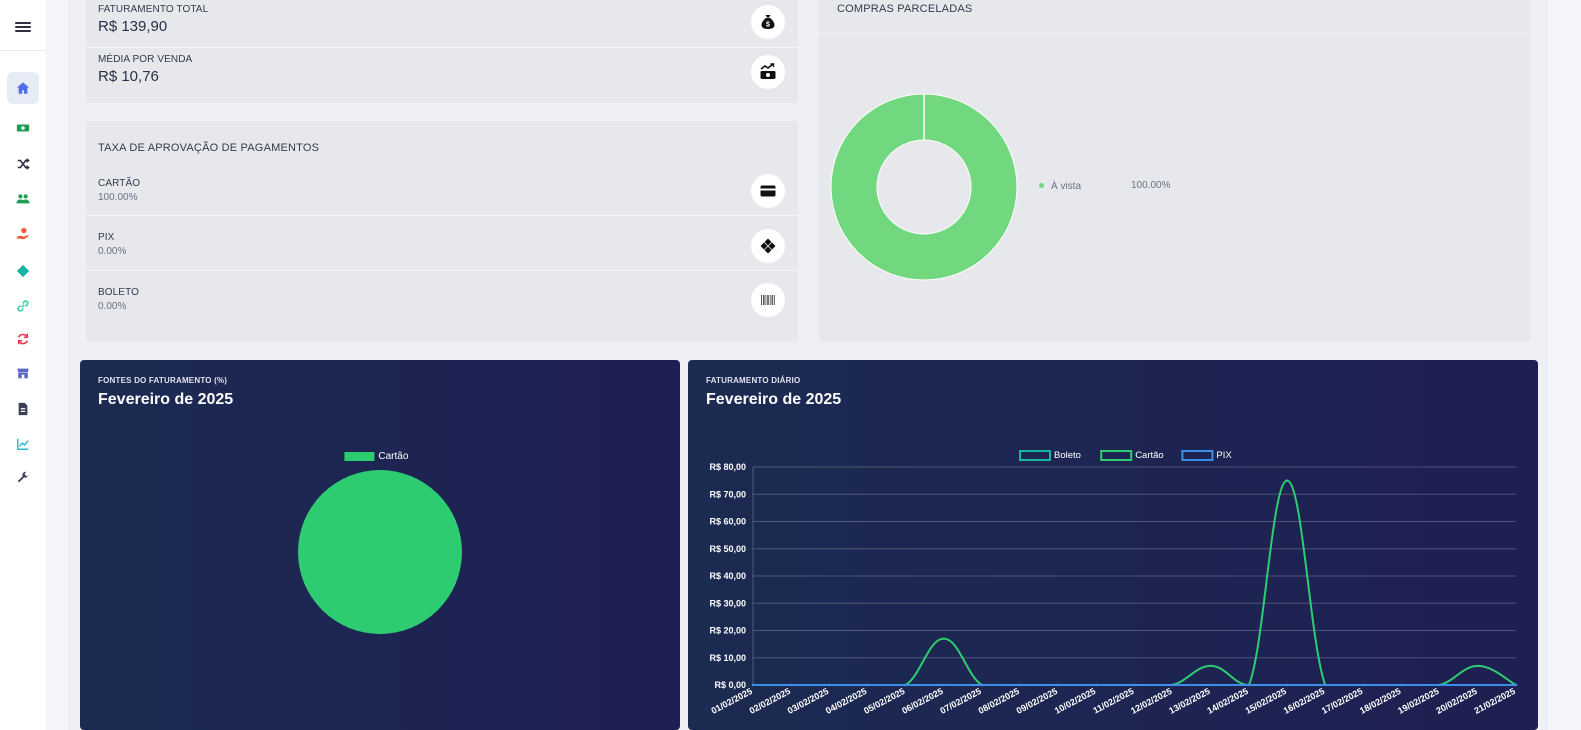 Image resolution: width=1581 pixels, height=730 pixels. Describe the element at coordinates (727, 576) in the screenshot. I see `y-tick-label: R$ 40,00` at that location.